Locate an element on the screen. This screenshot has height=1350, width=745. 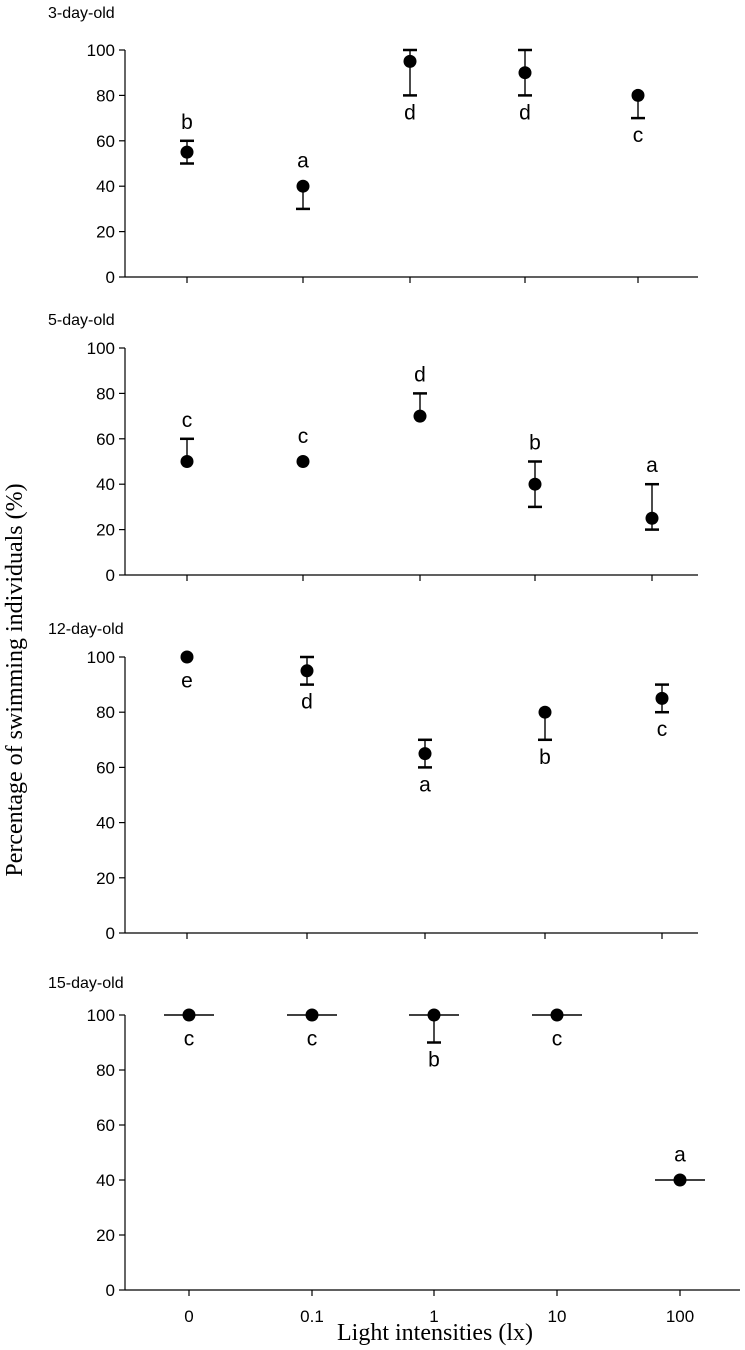
panel-title: 5-day-old is located at coordinates (81, 320).